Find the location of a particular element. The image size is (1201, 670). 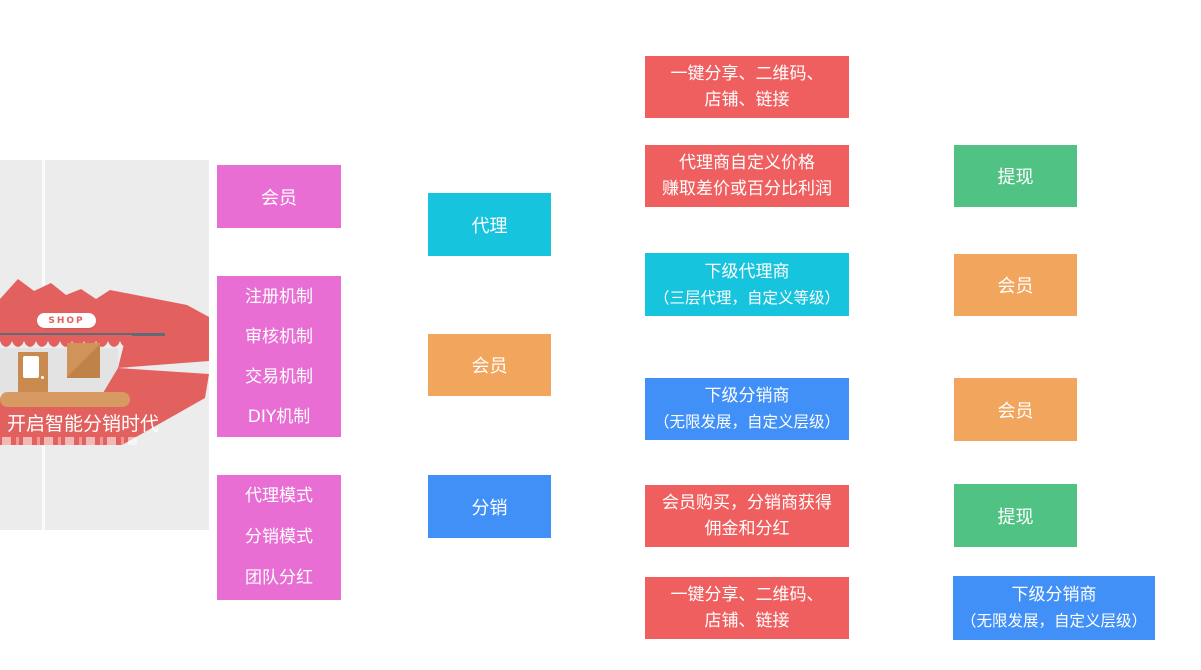

node-withdraw-1: 提现 is located at coordinates (1015, 176).